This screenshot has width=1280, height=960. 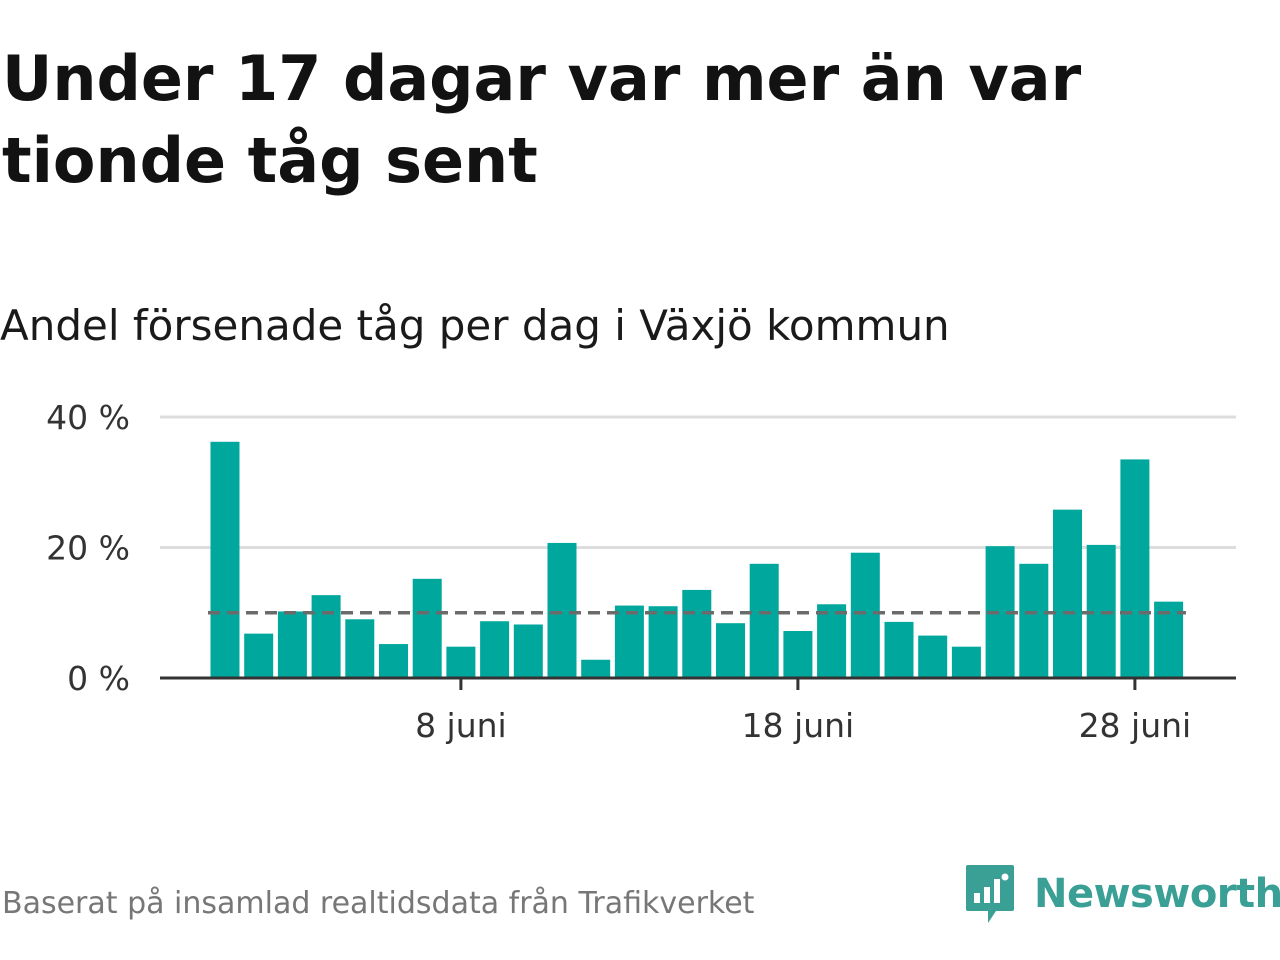 What do you see at coordinates (1135, 725) in the screenshot?
I see `x-tick-label: 28 juni` at bounding box center [1135, 725].